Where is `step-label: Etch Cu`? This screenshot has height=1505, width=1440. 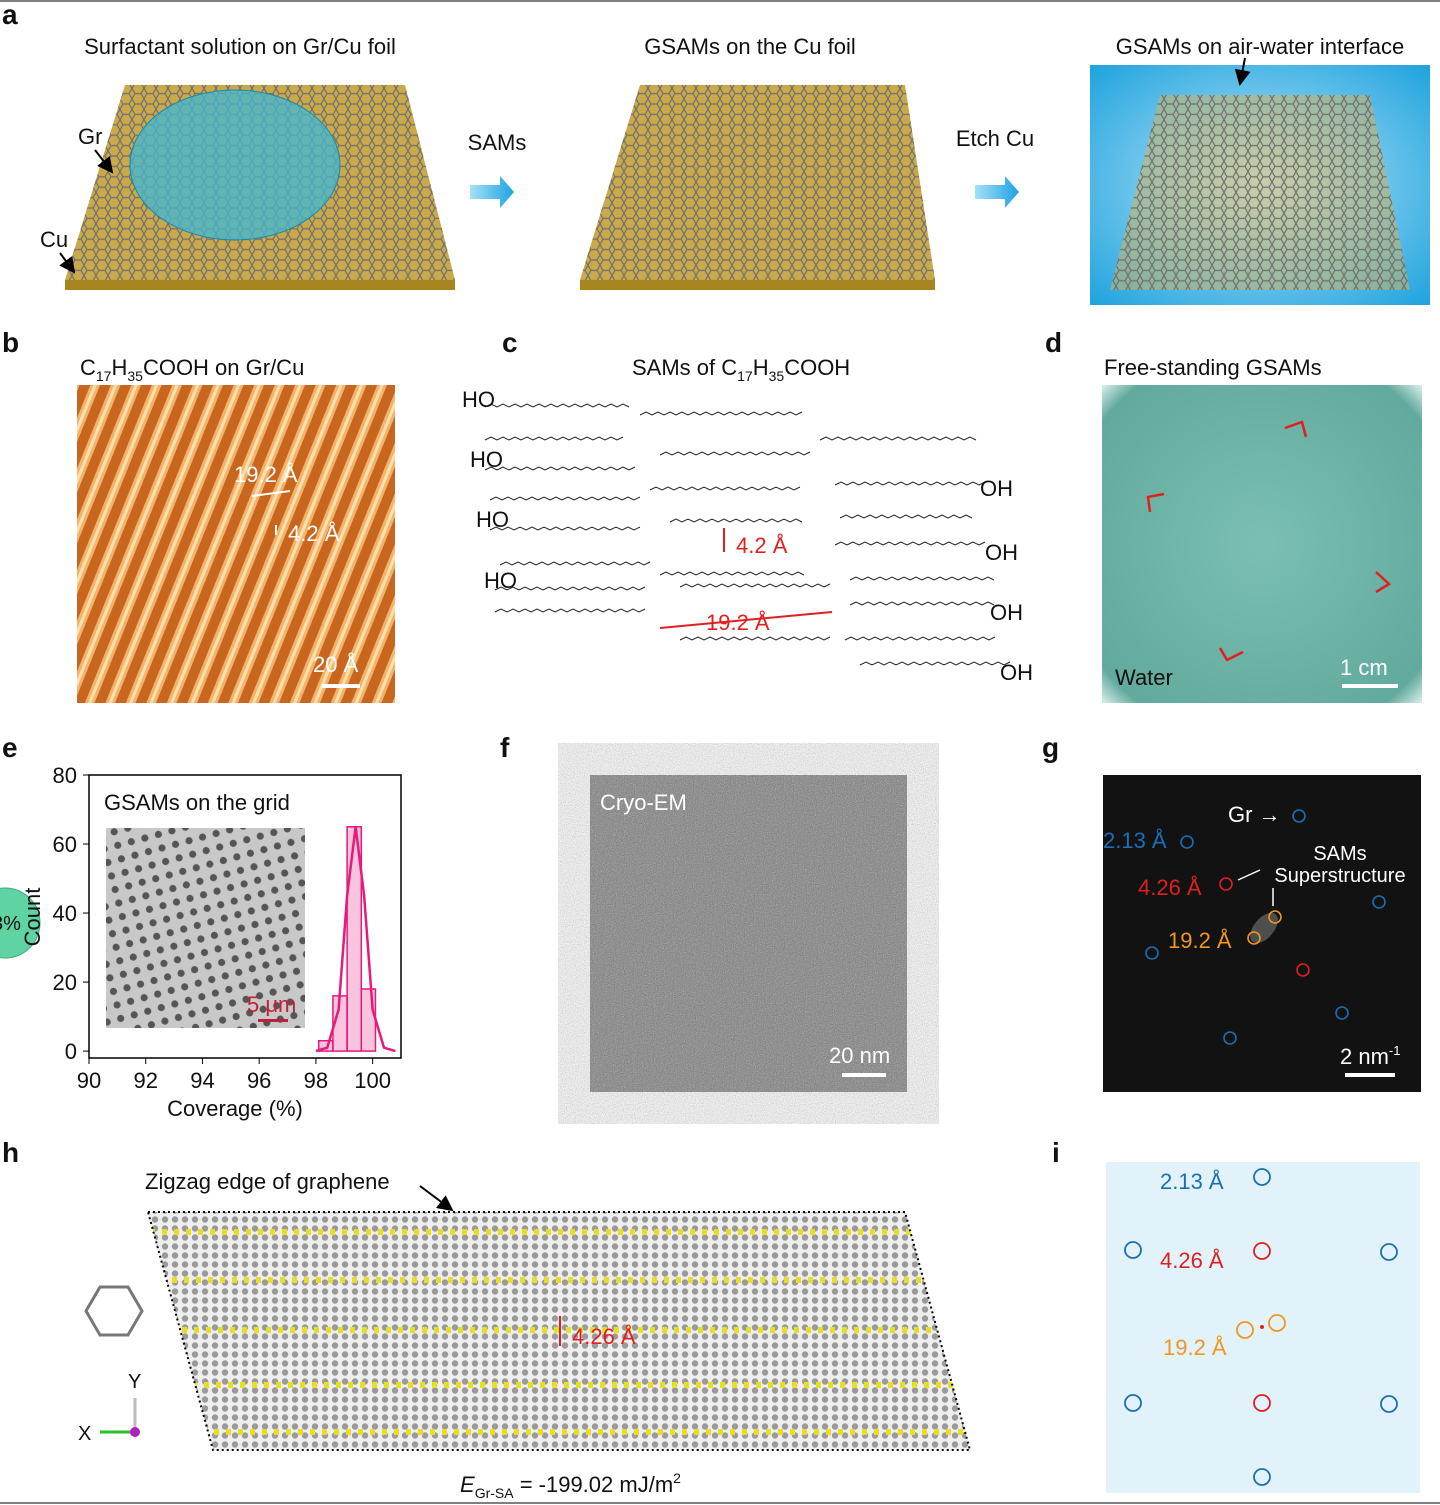 step-label: Etch Cu is located at coordinates (995, 138).